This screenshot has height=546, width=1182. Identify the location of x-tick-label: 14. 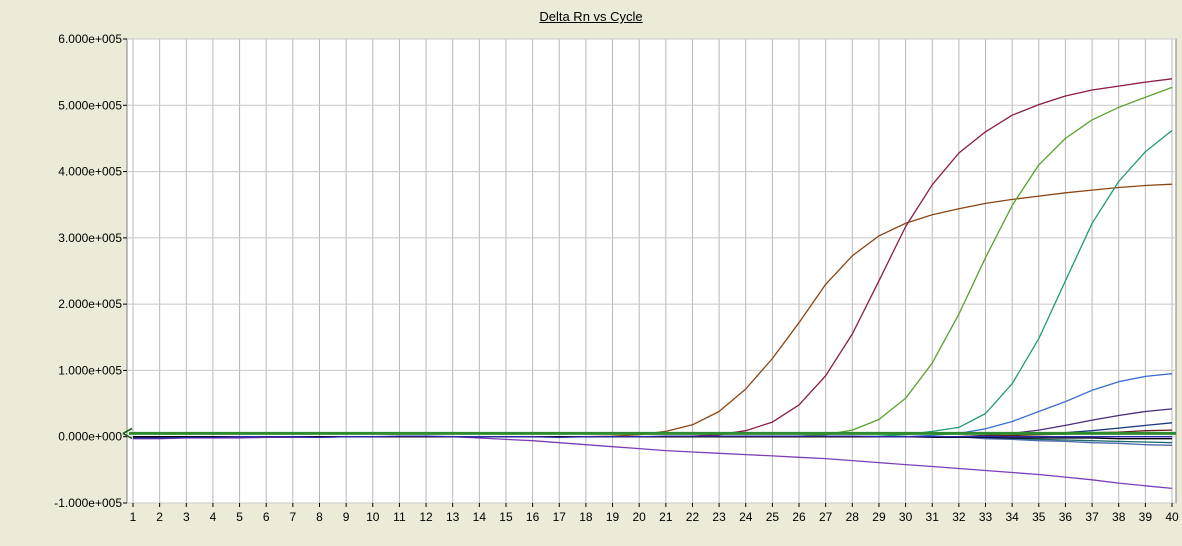
(480, 517).